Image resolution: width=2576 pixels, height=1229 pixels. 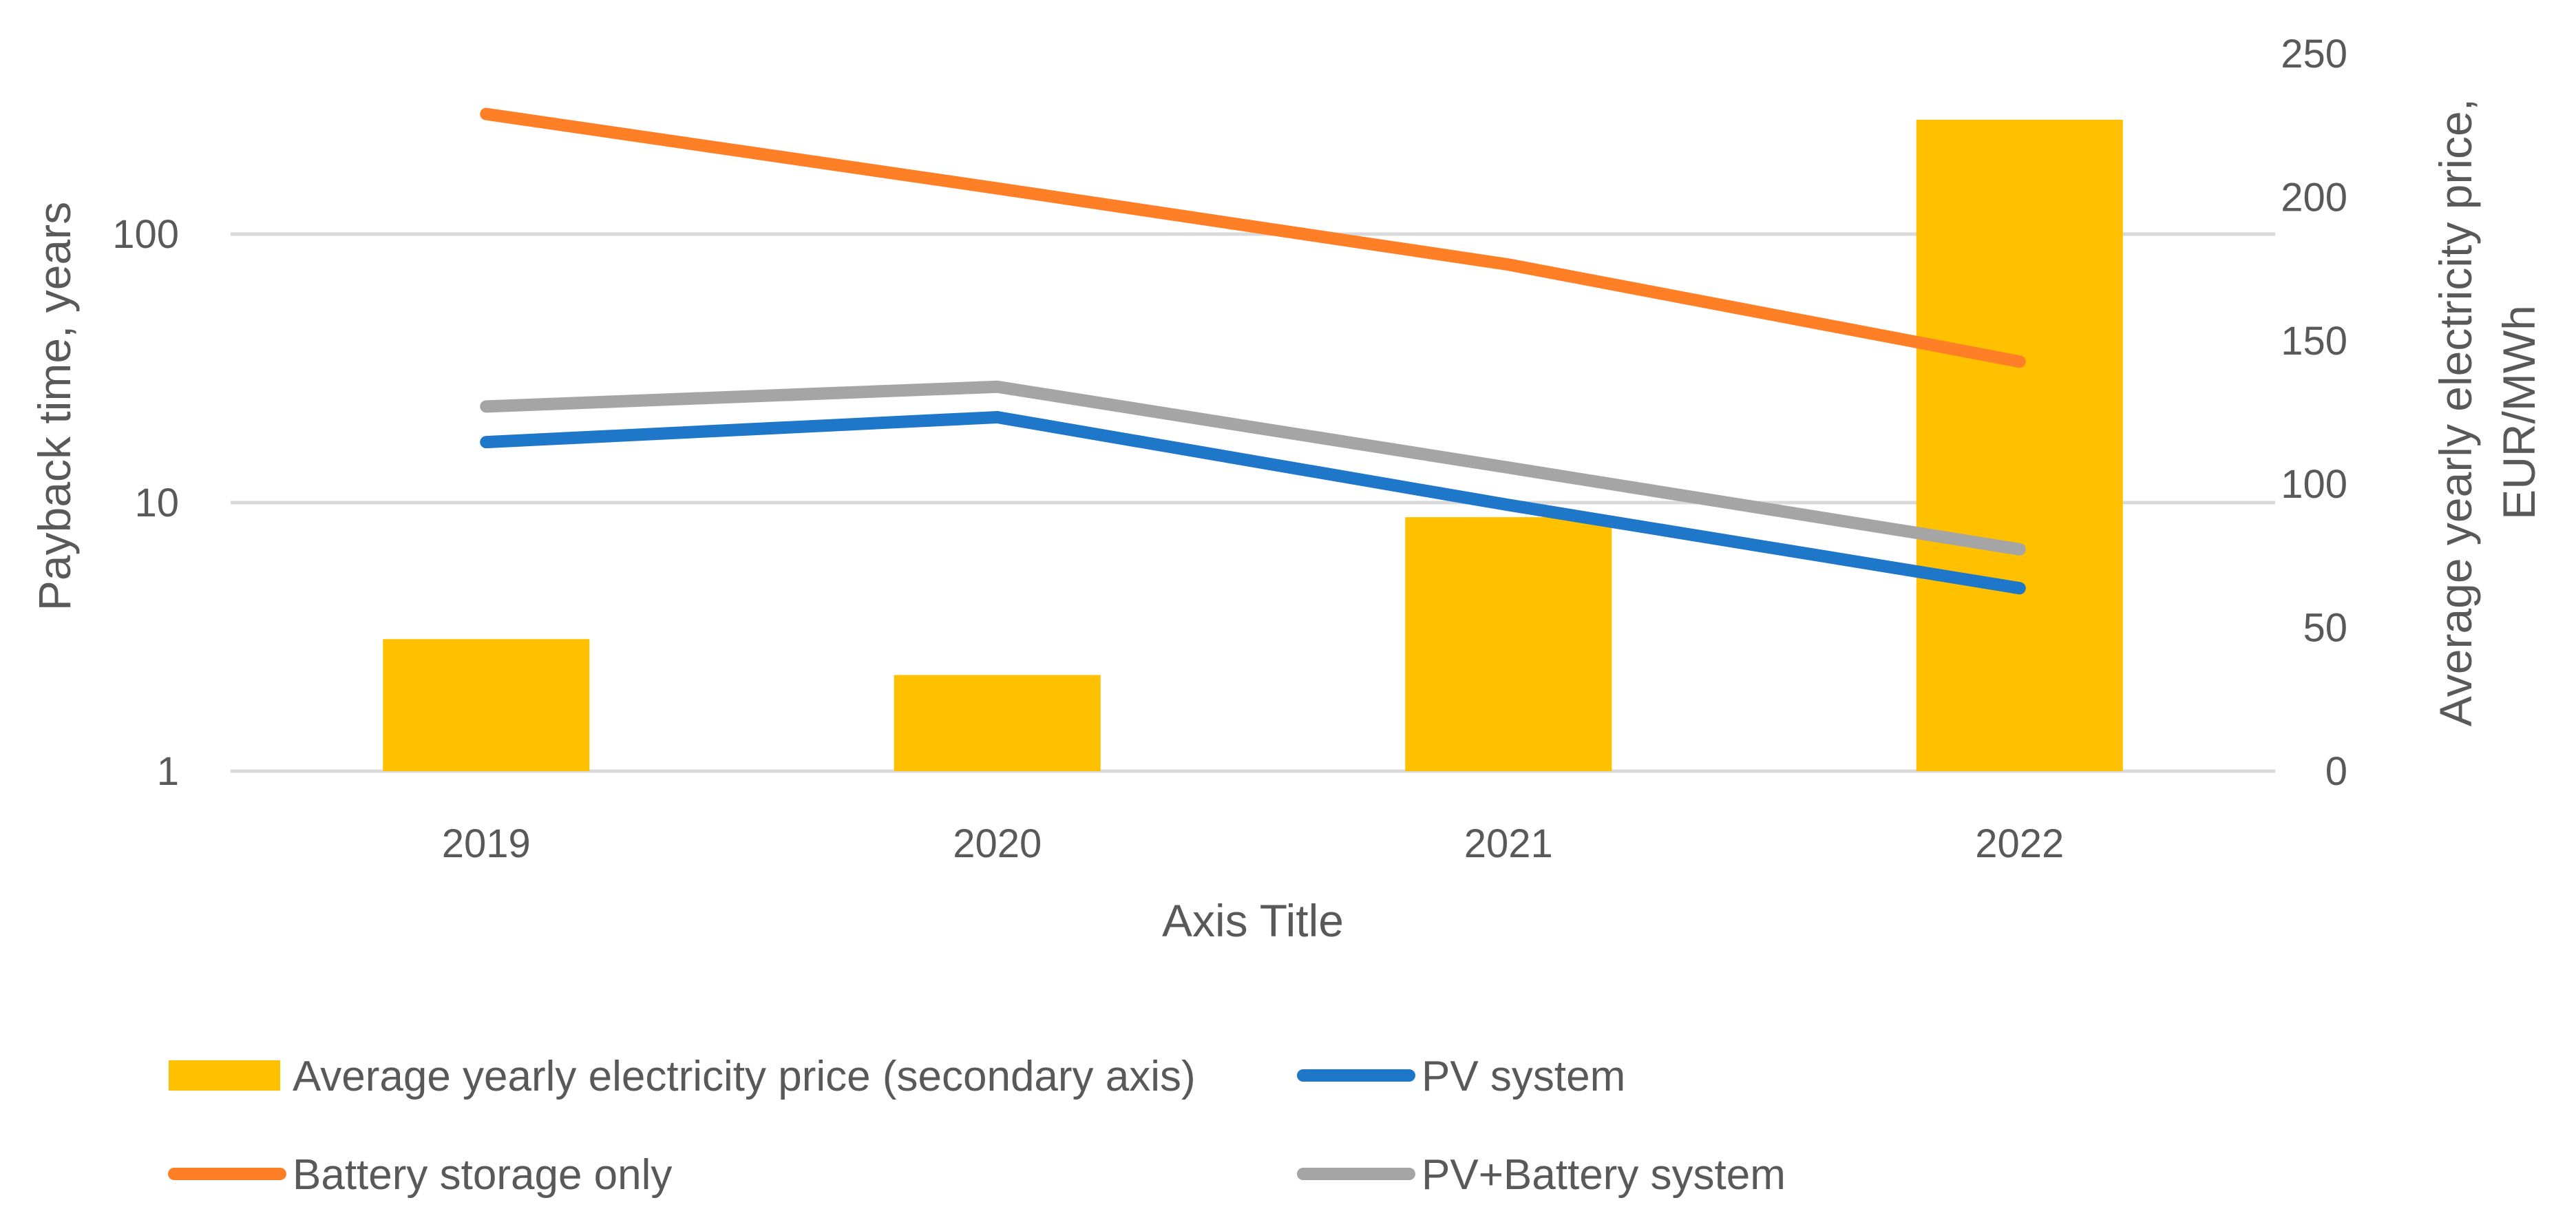 I want to click on left-y-axis-title: Payback time, years, so click(x=55, y=406).